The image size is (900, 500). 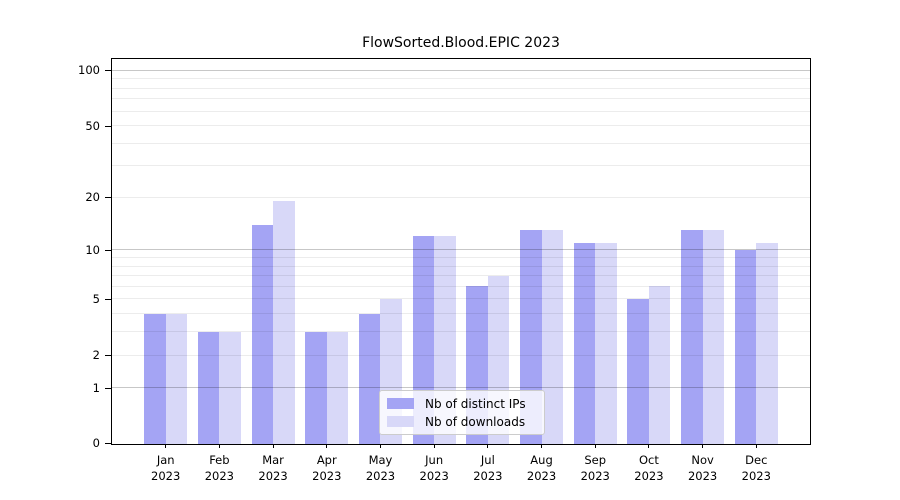 I want to click on bar-downloads-feb, so click(x=230, y=387).